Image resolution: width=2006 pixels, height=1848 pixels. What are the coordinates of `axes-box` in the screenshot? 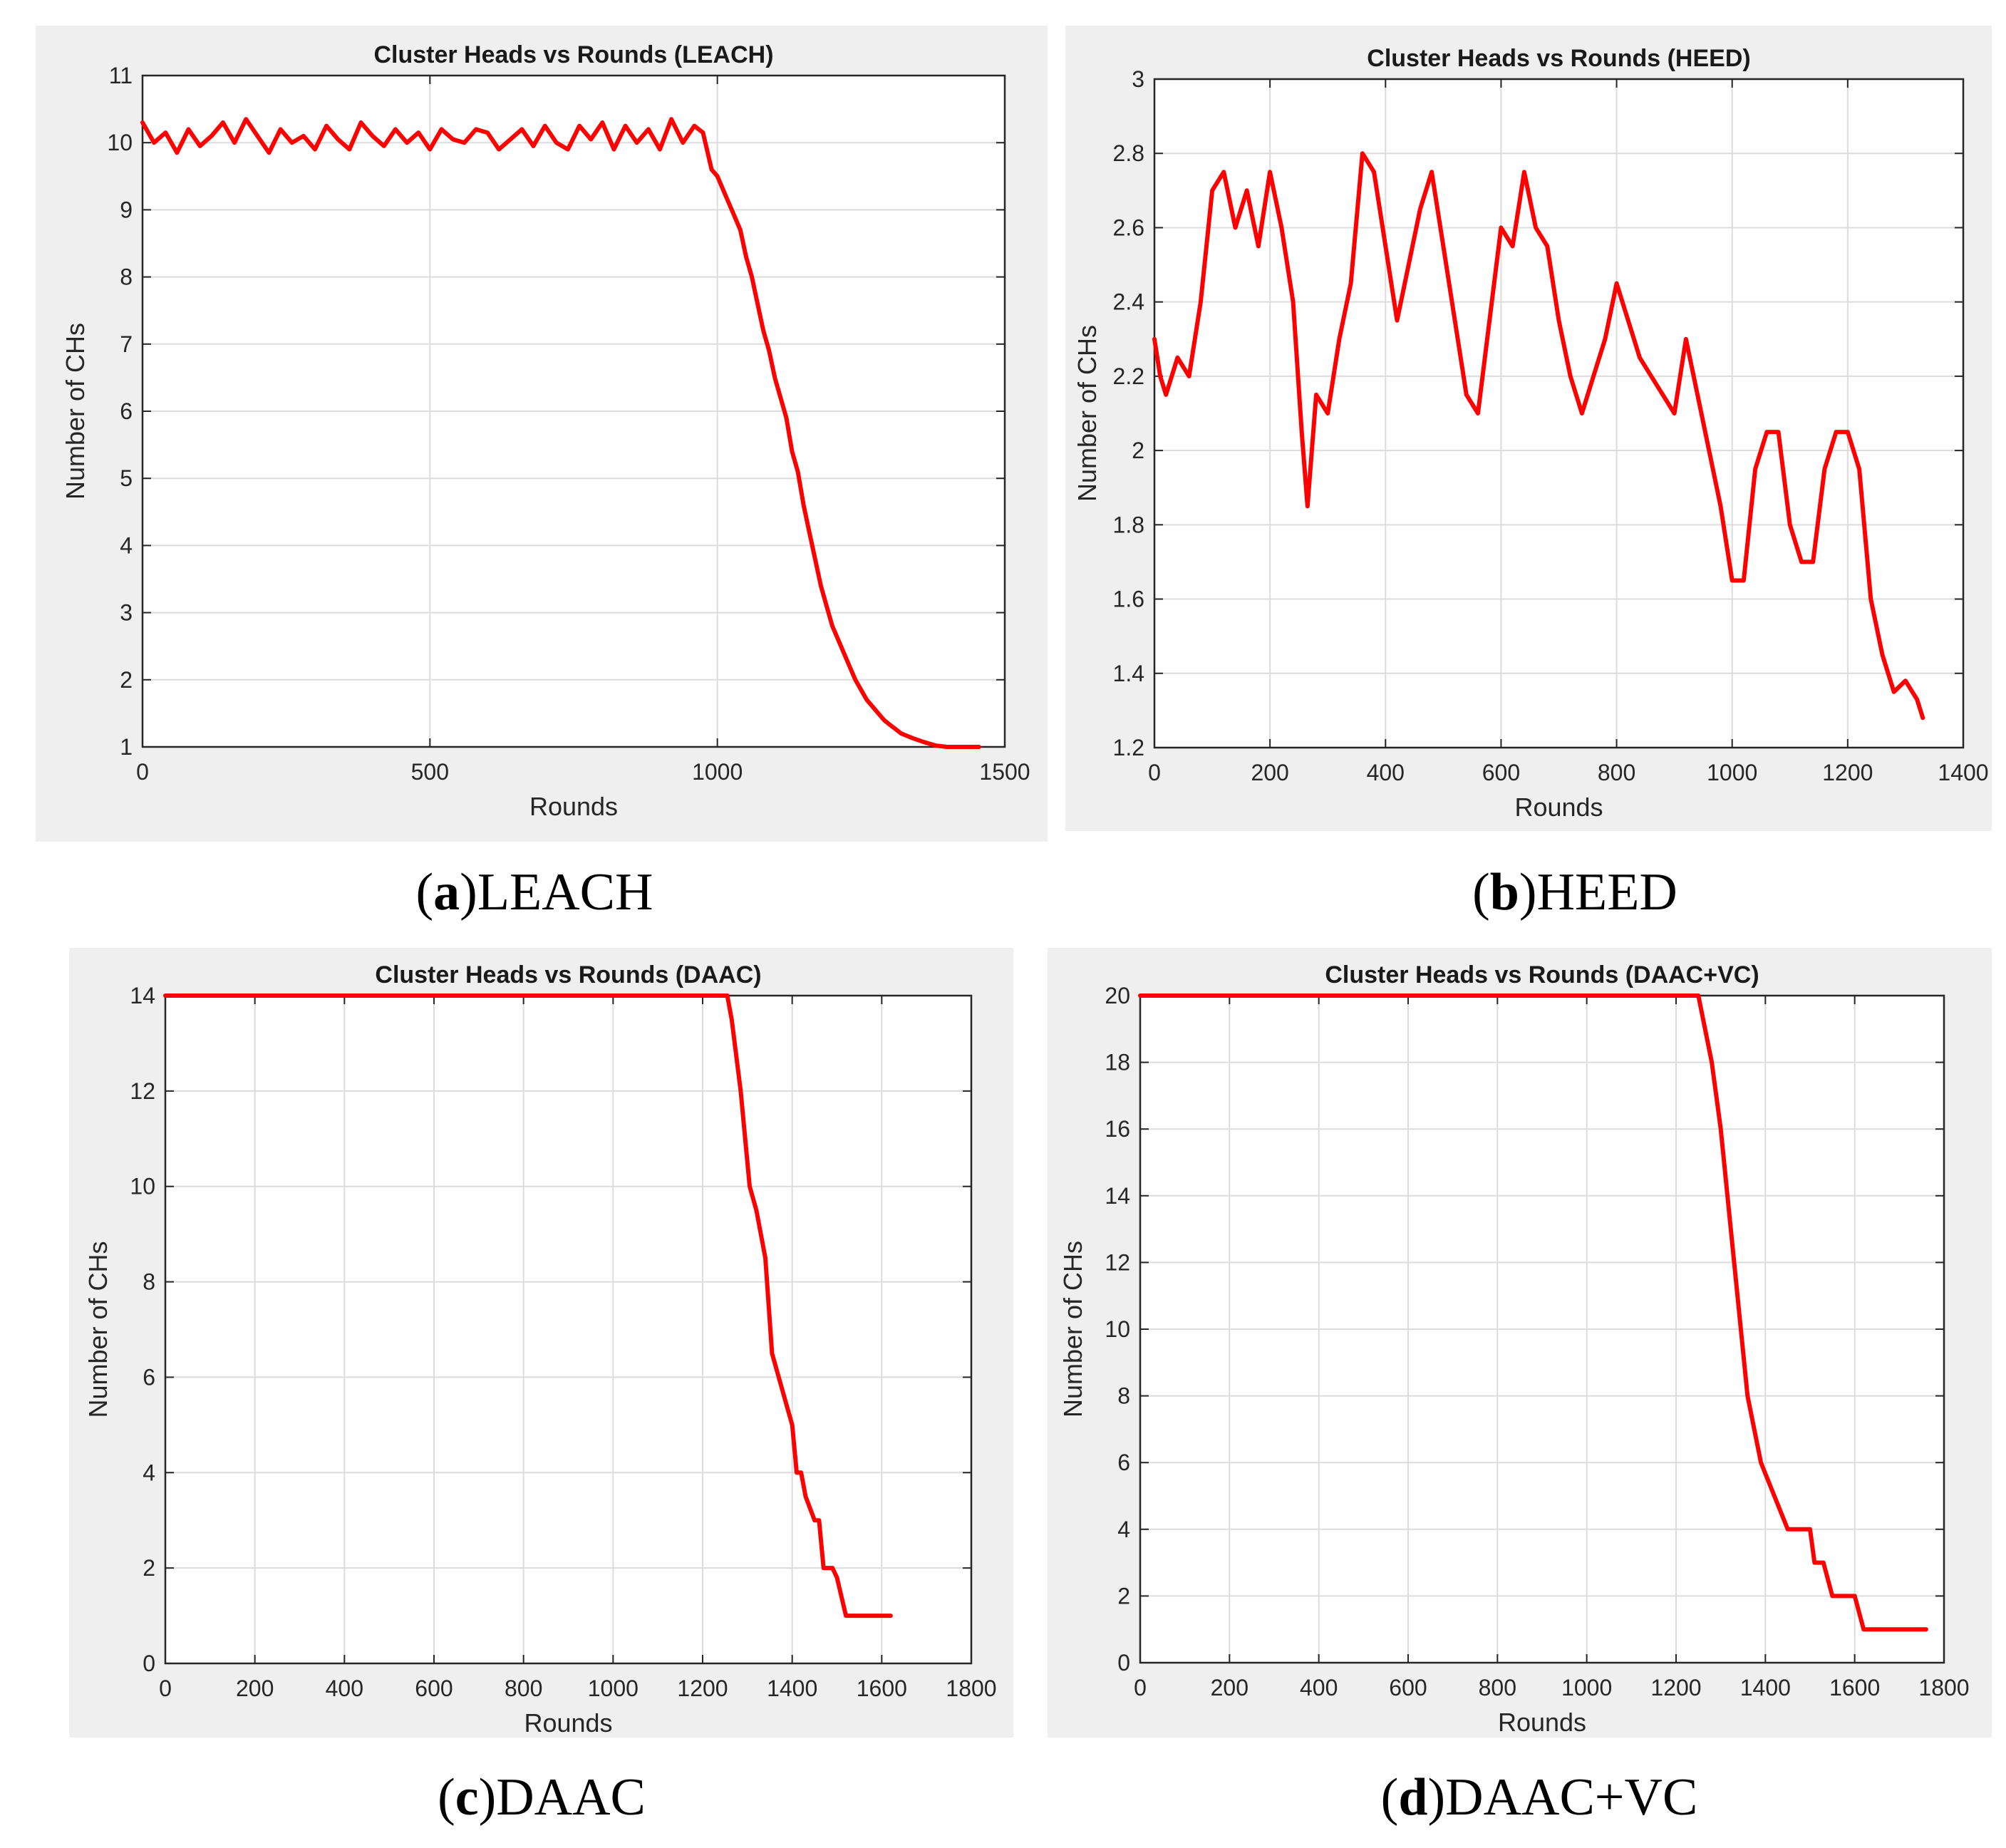 It's located at (1559, 414).